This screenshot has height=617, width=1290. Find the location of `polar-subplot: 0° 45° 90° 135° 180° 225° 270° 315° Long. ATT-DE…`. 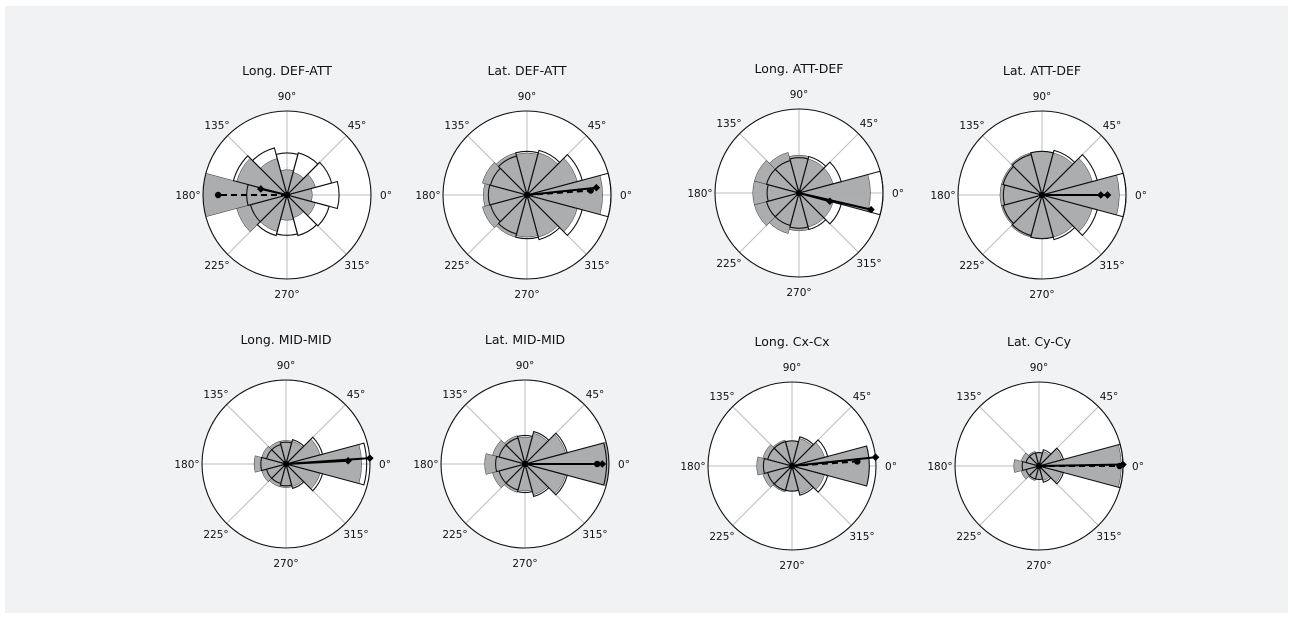

polar-subplot: 0° 45° 90° 135° 180° 225° 270° 315° Long. ATT-DE… is located at coordinates (795, 180).